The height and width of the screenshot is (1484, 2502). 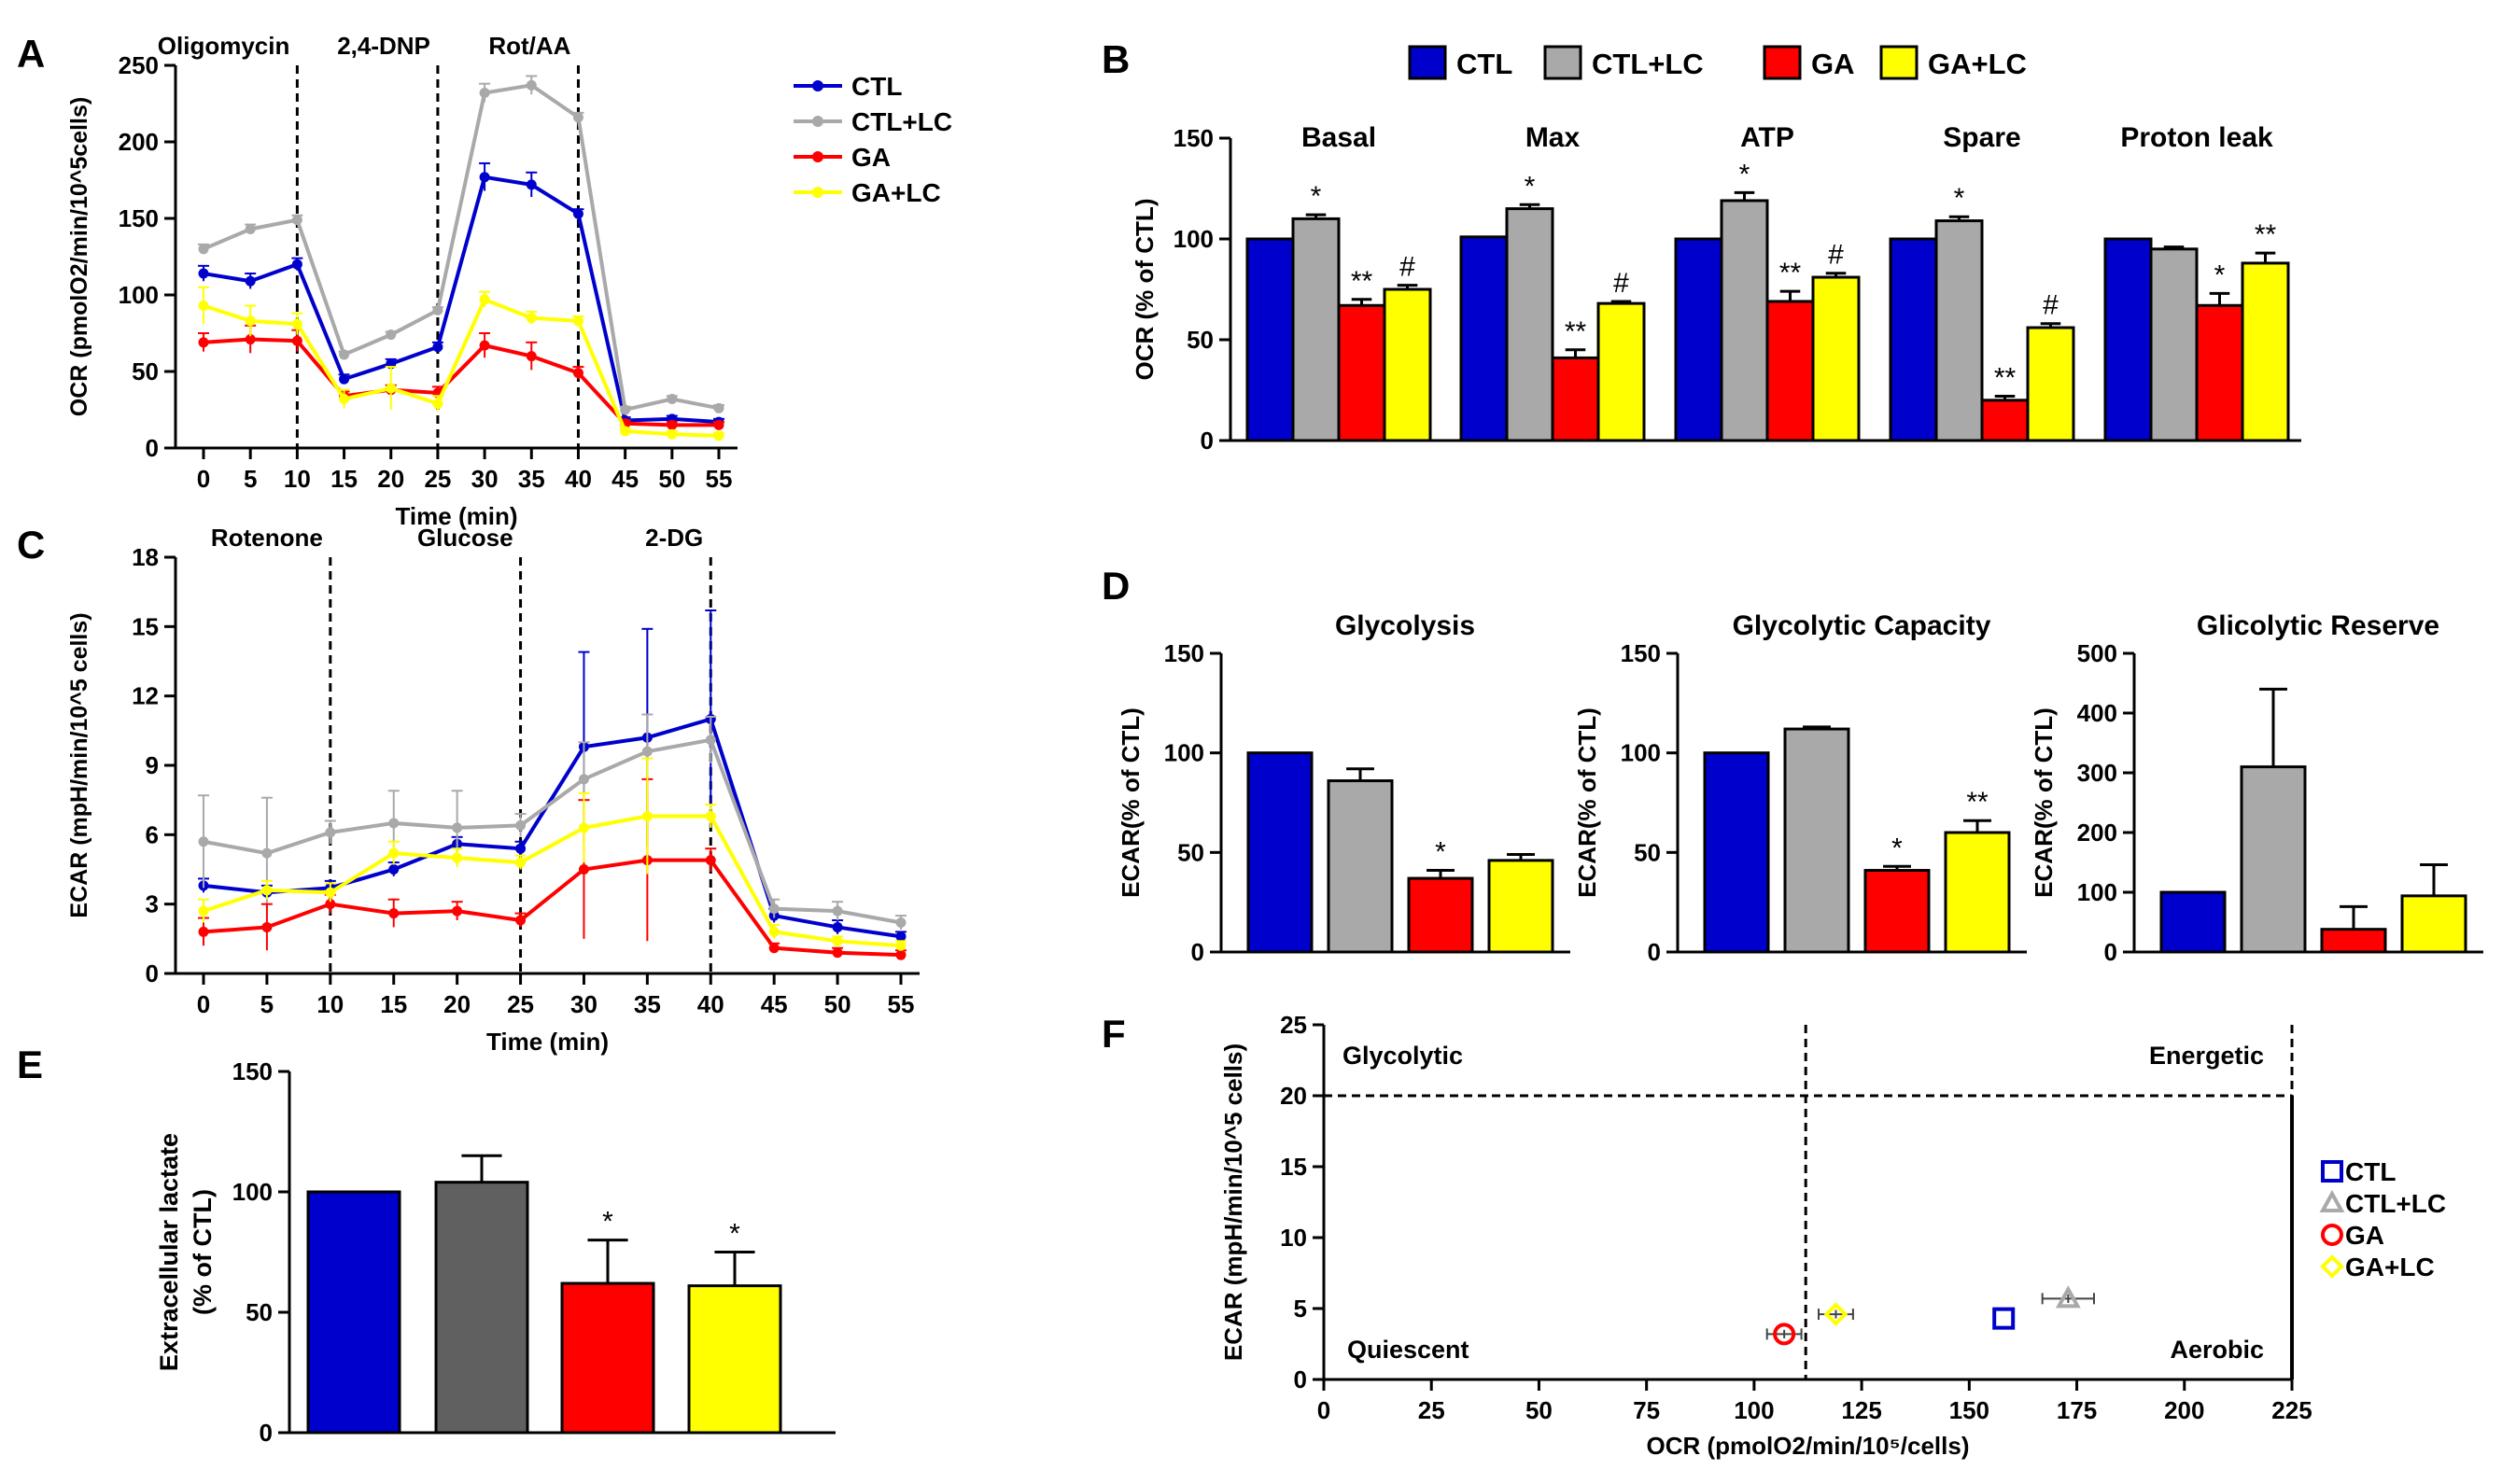 I want to click on legend-marker-ga-lc, so click(x=817, y=192).